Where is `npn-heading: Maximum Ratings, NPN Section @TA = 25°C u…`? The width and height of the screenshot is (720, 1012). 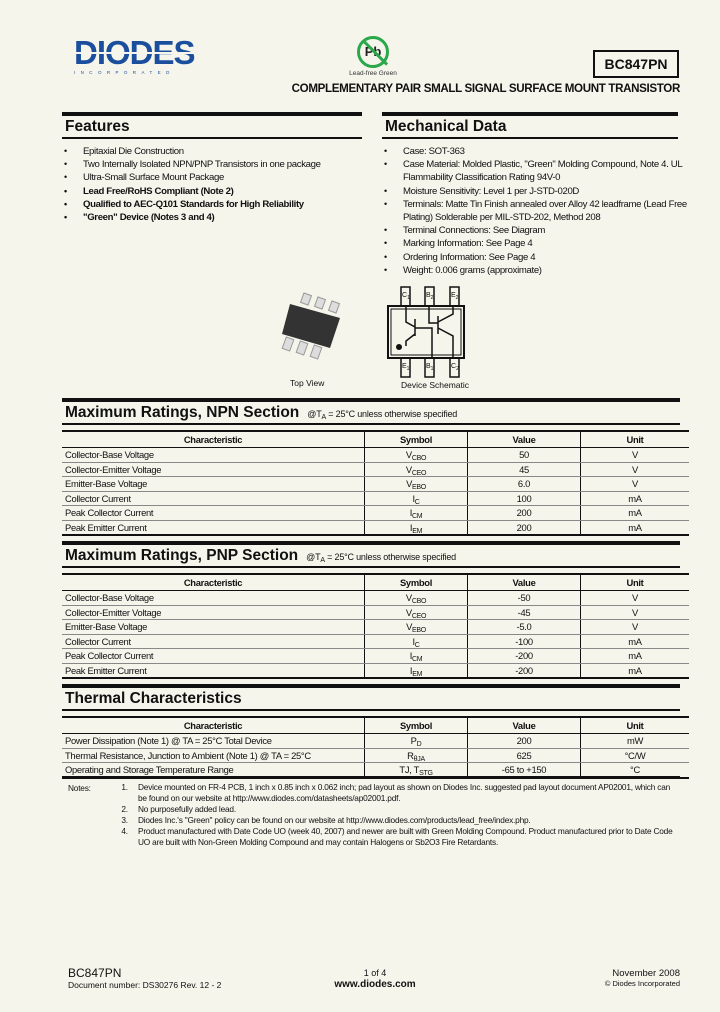 npn-heading: Maximum Ratings, NPN Section @TA = 25°C u… is located at coordinates (371, 411).